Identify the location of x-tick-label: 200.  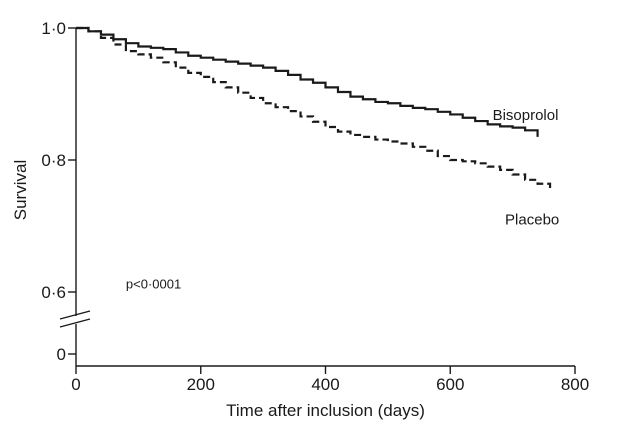
(201, 384).